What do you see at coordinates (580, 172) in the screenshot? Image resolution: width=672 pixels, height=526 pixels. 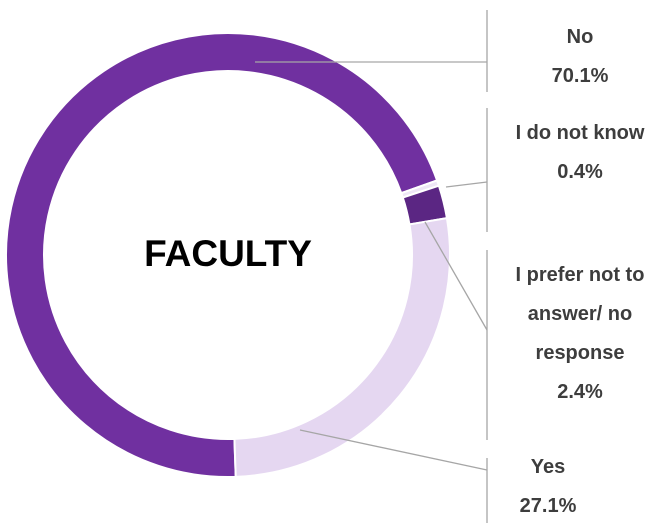 I see `value-label: 0.4%` at bounding box center [580, 172].